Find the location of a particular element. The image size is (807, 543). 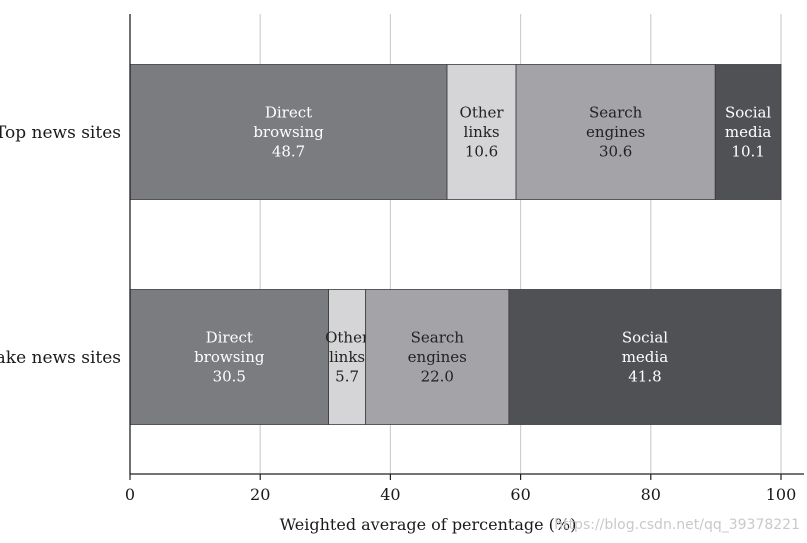

category-label: Top news sites is located at coordinates (60, 133).